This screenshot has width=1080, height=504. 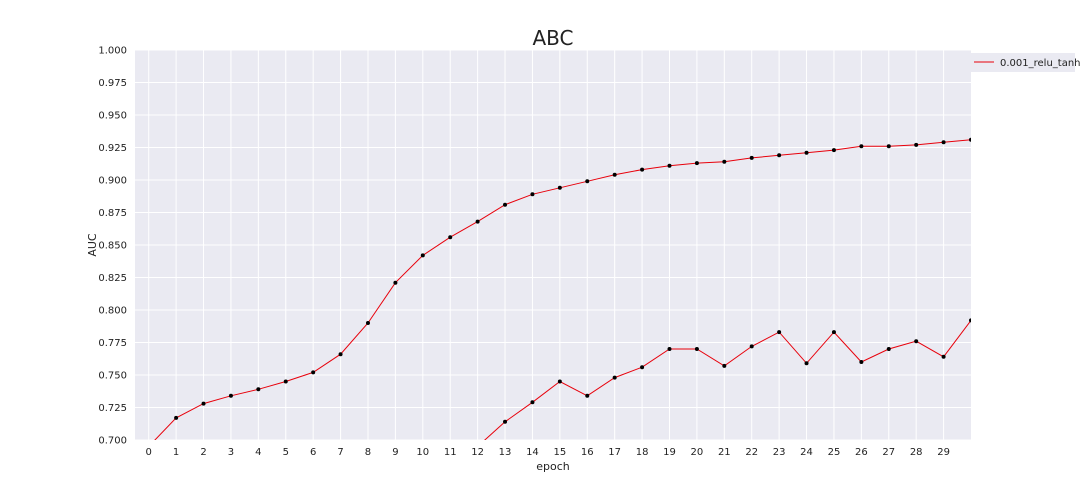 What do you see at coordinates (532, 452) in the screenshot?
I see `x-tick-label: 14` at bounding box center [532, 452].